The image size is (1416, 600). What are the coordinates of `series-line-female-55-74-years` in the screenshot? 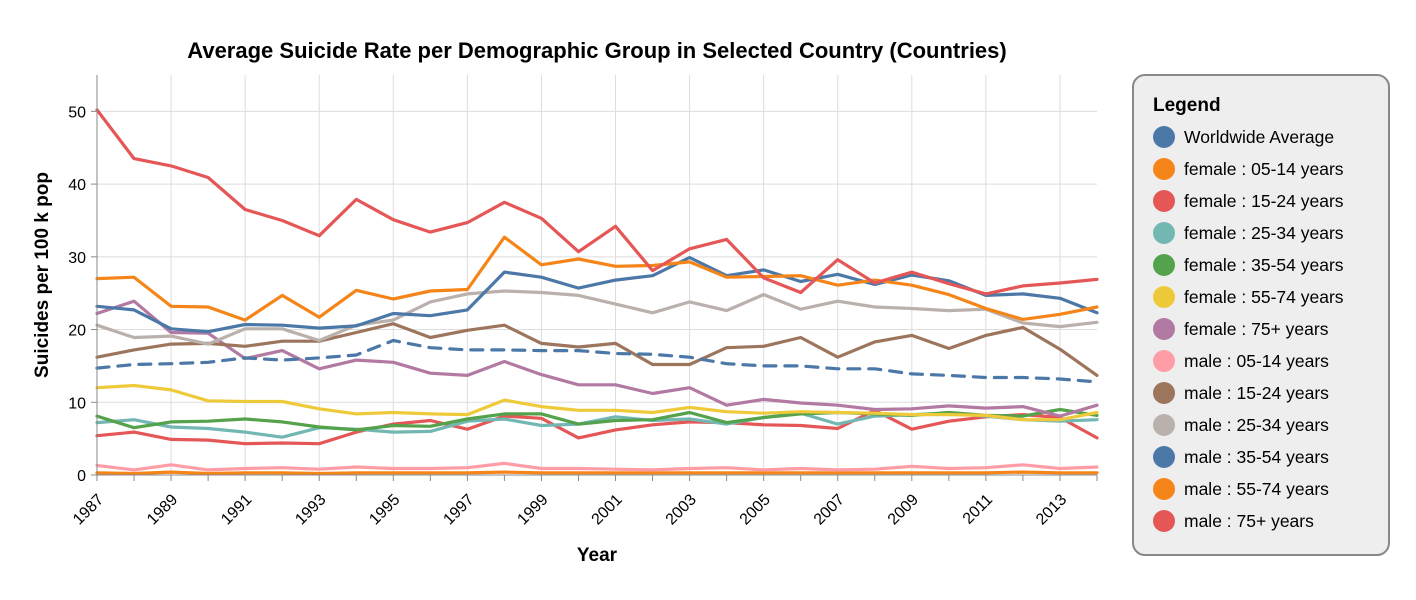 It's located at (597, 402).